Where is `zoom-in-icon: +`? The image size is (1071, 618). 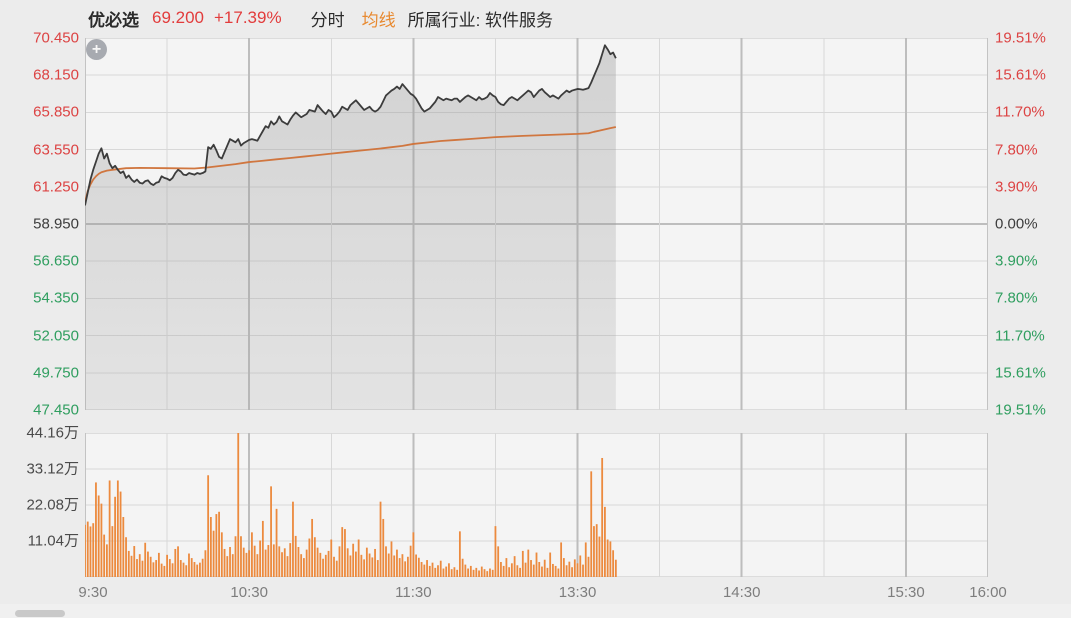 zoom-in-icon: + is located at coordinates (96, 49).